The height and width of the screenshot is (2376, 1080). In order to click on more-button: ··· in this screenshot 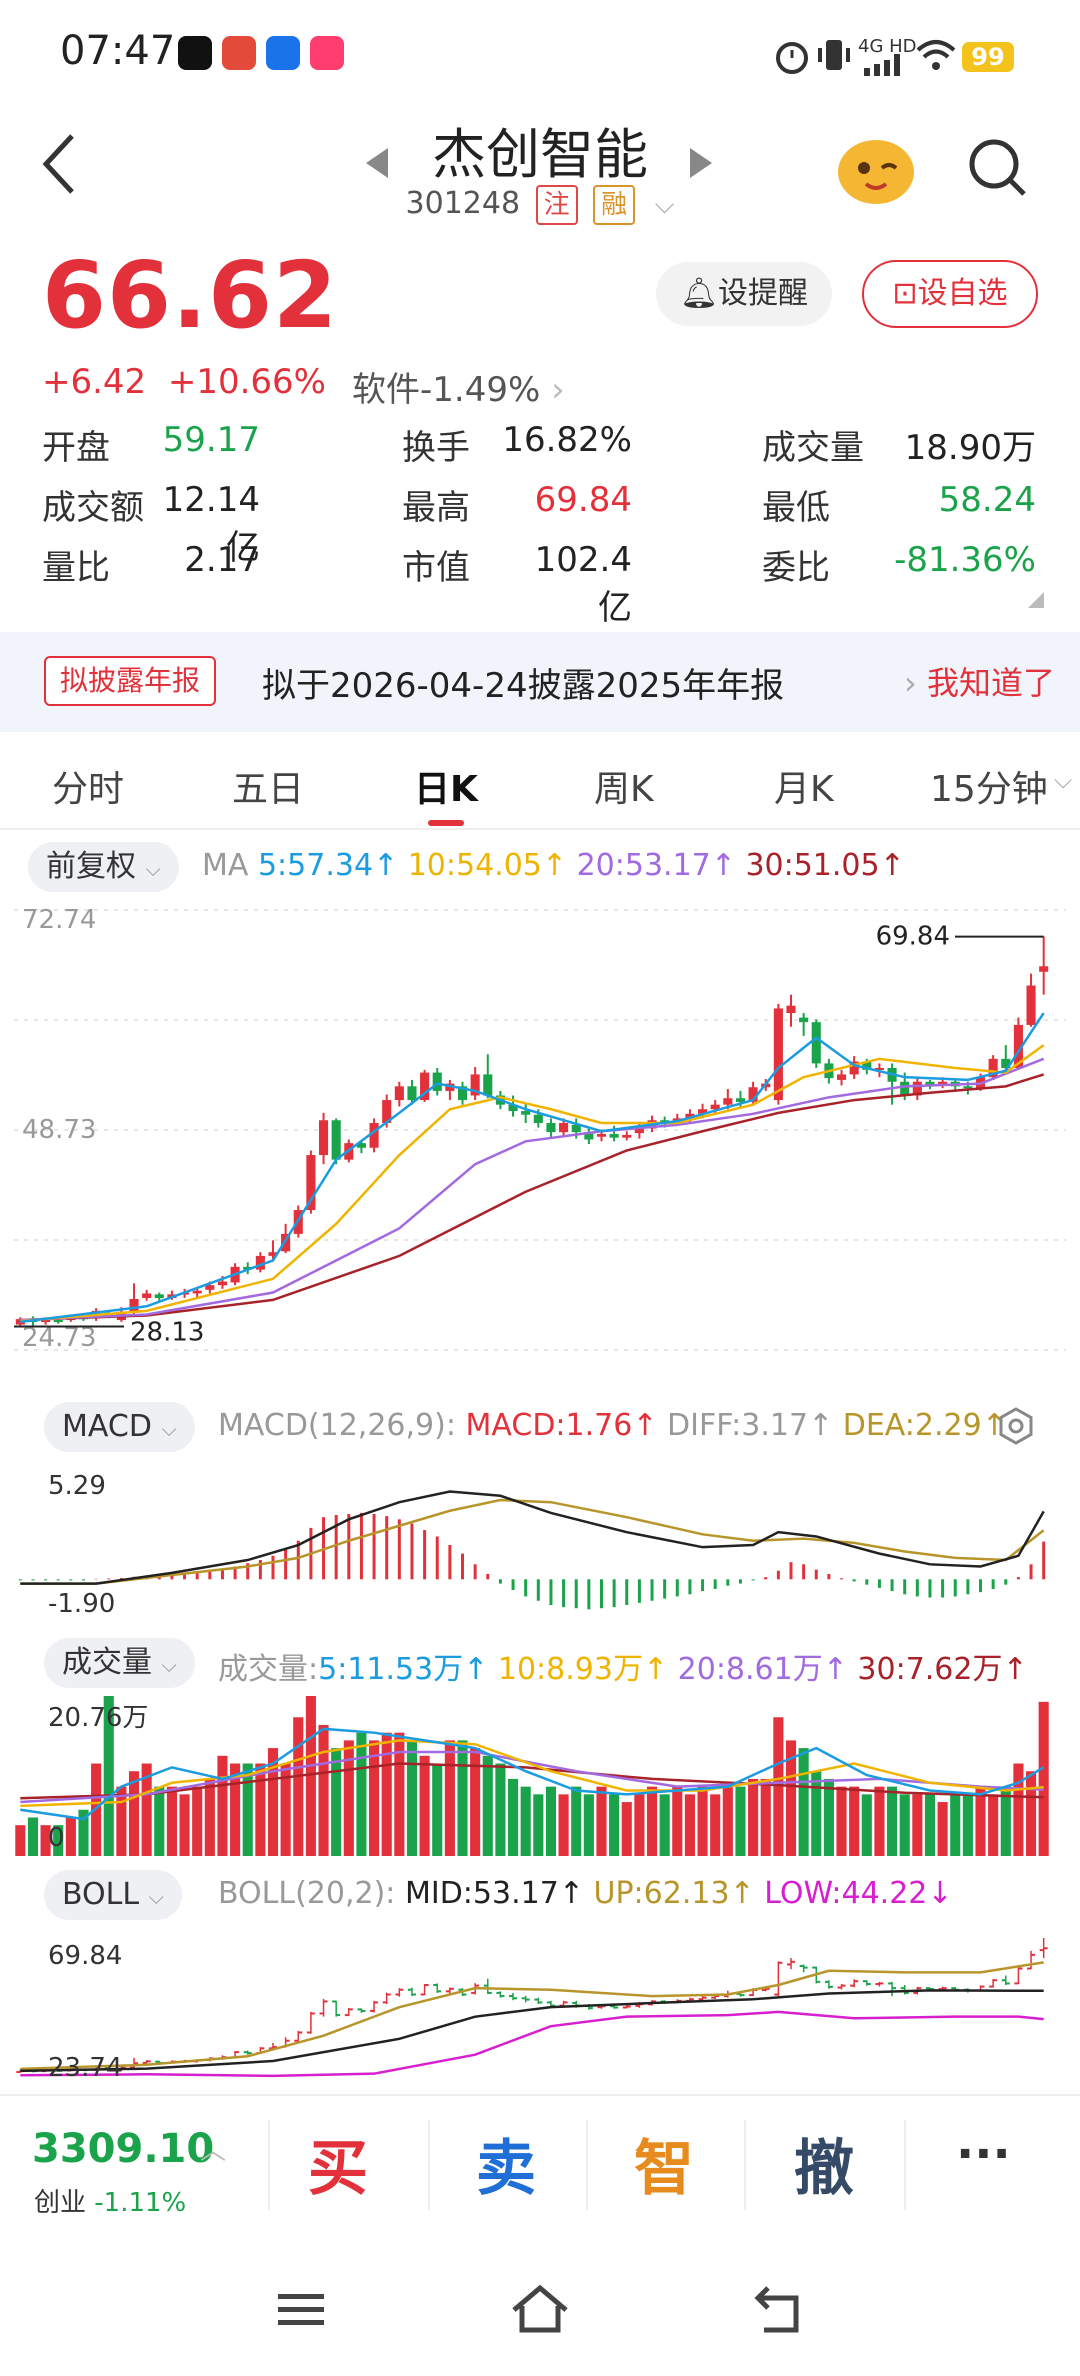, I will do `click(983, 2154)`.